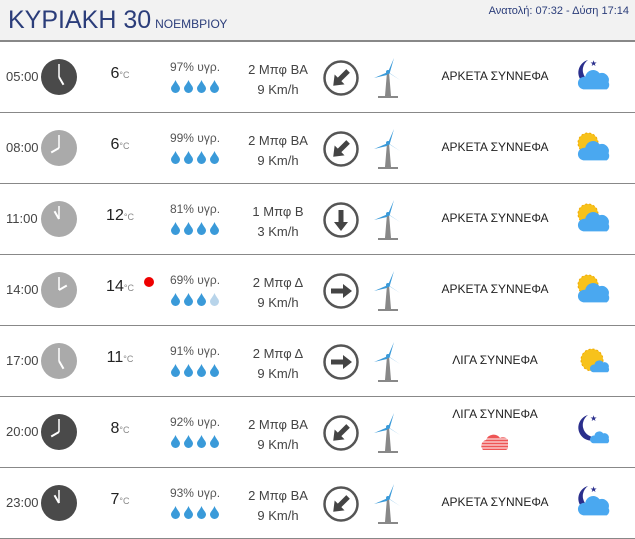 The width and height of the screenshot is (635, 539). What do you see at coordinates (22, 218) in the screenshot?
I see `hour-label: 11:00` at bounding box center [22, 218].